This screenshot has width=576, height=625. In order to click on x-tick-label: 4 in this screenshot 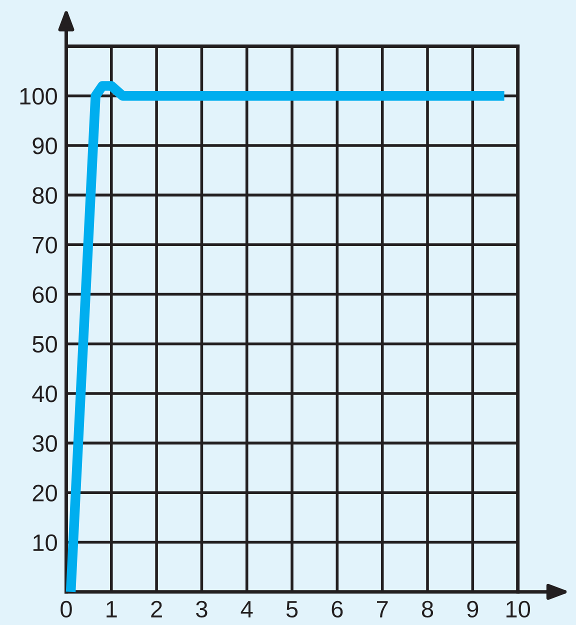, I will do `click(246, 609)`.